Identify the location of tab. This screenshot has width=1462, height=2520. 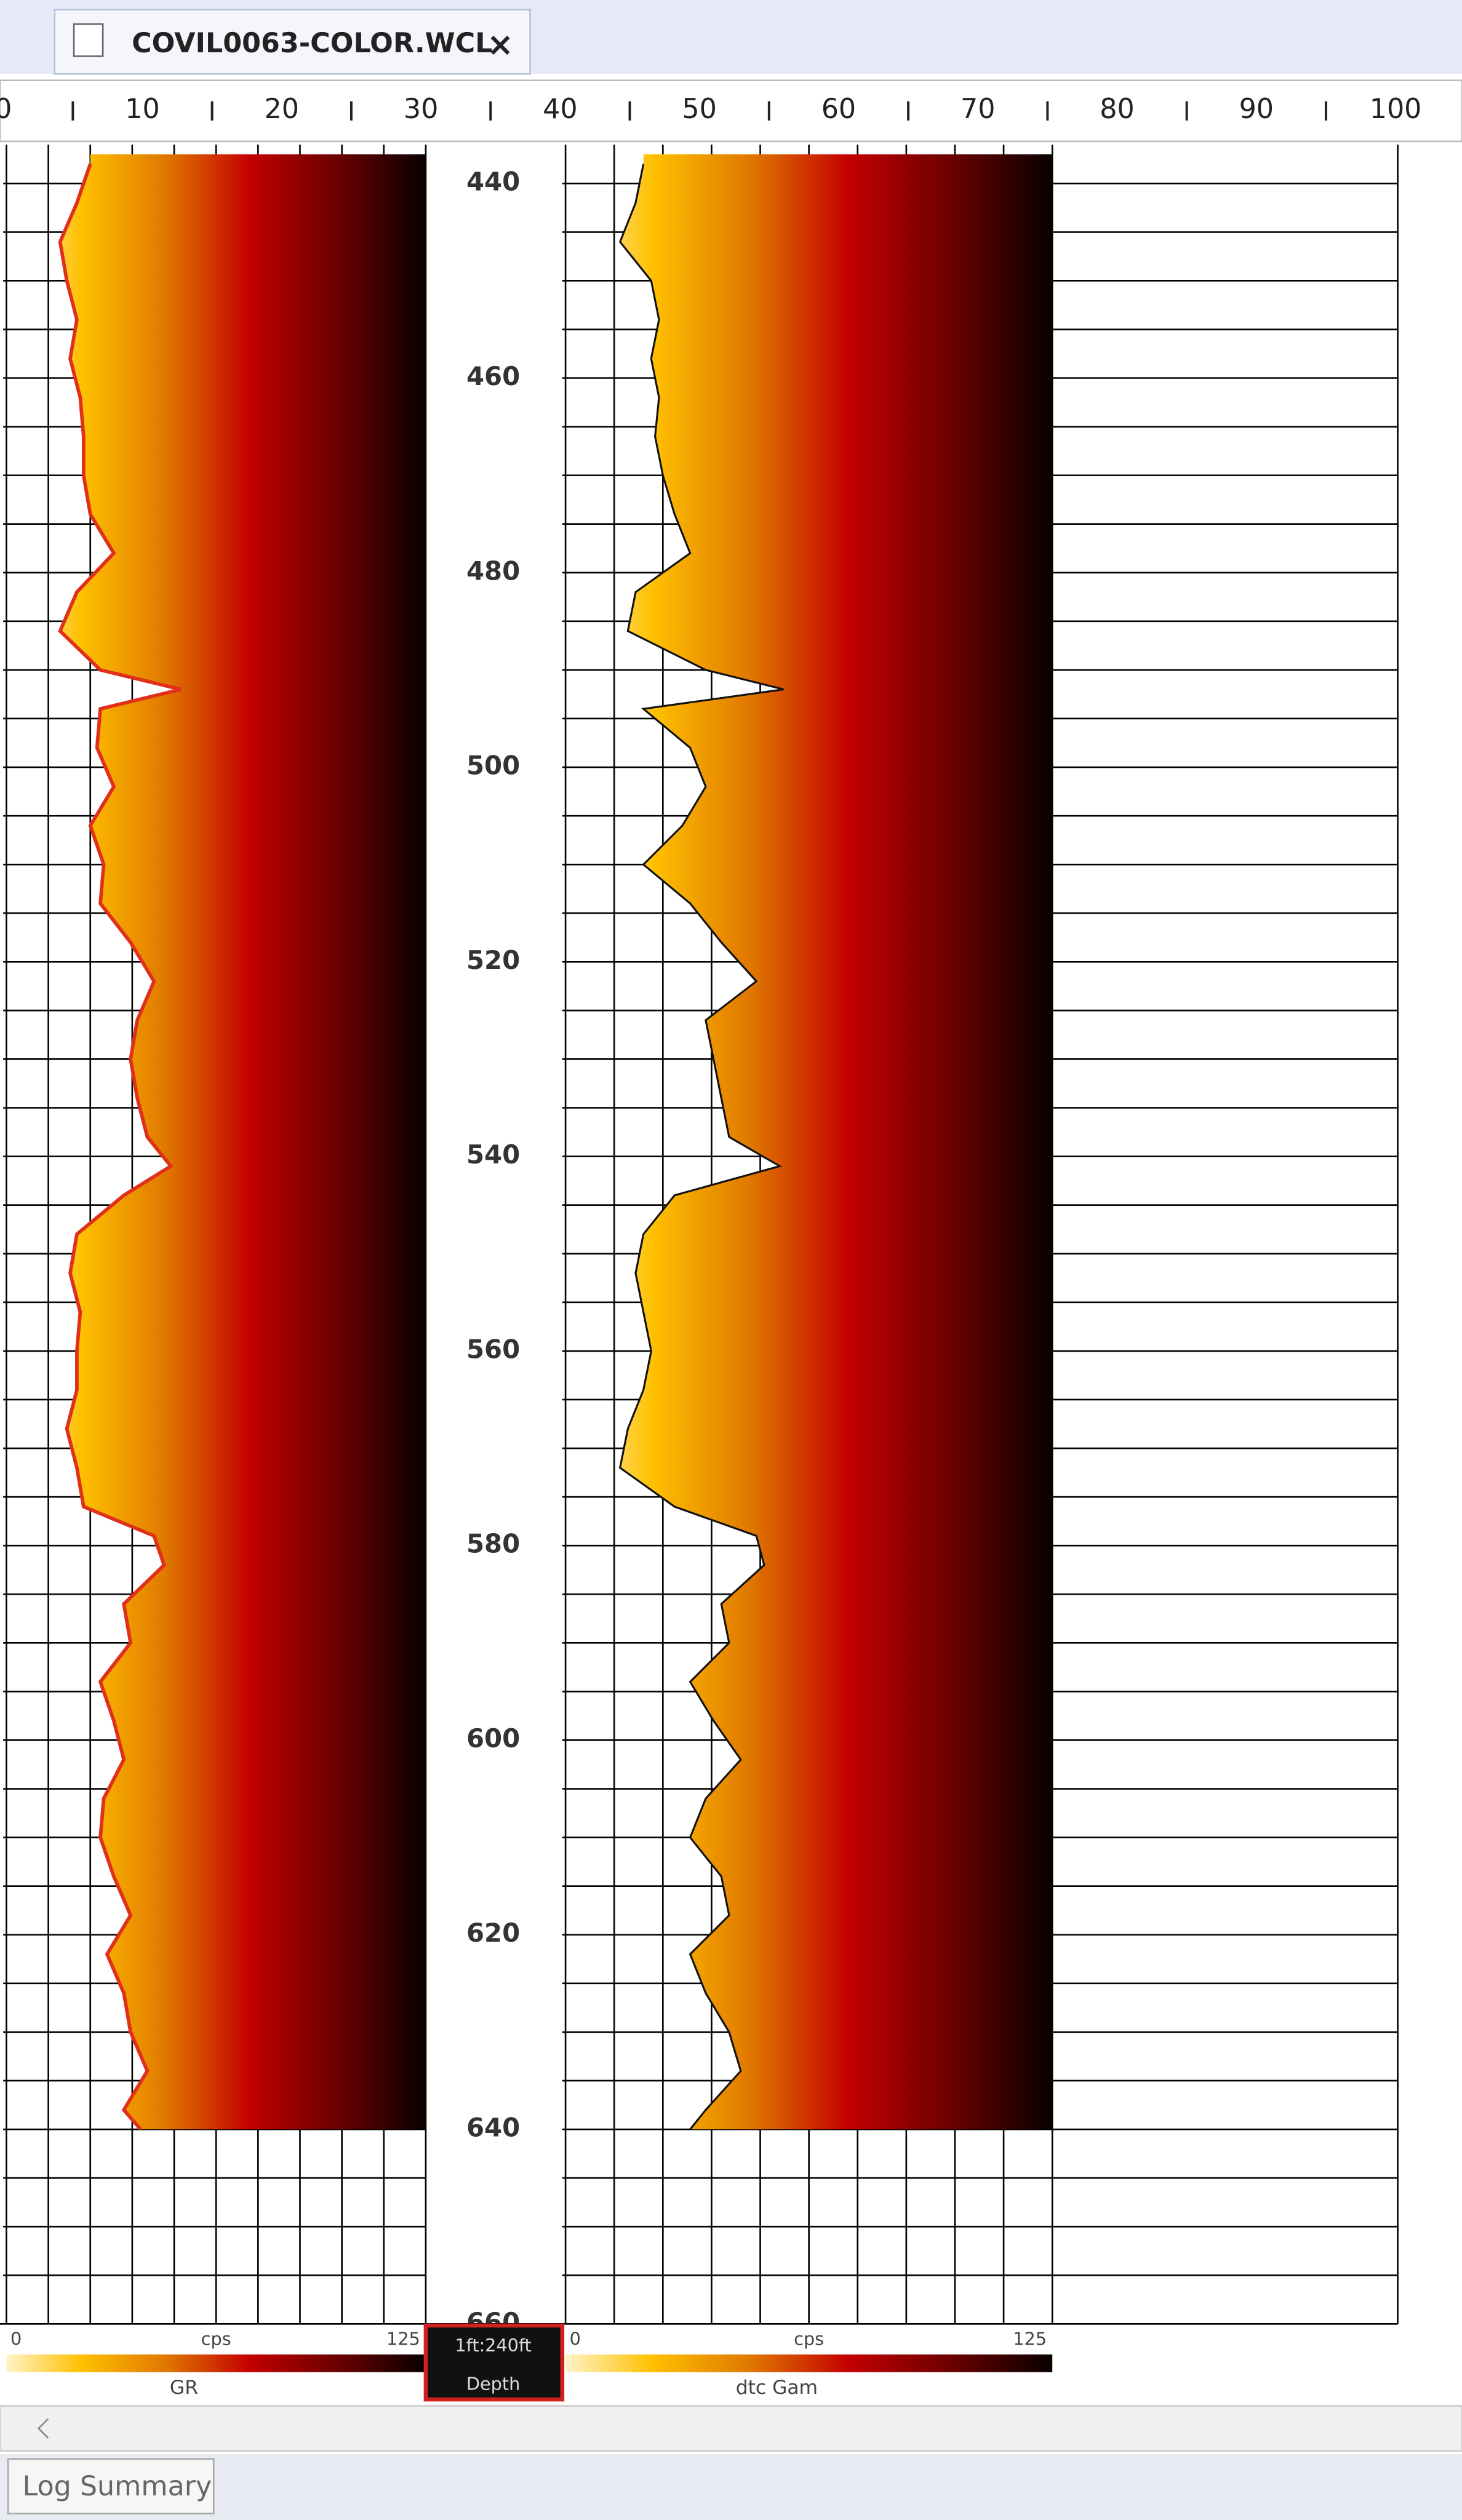
(292, 42).